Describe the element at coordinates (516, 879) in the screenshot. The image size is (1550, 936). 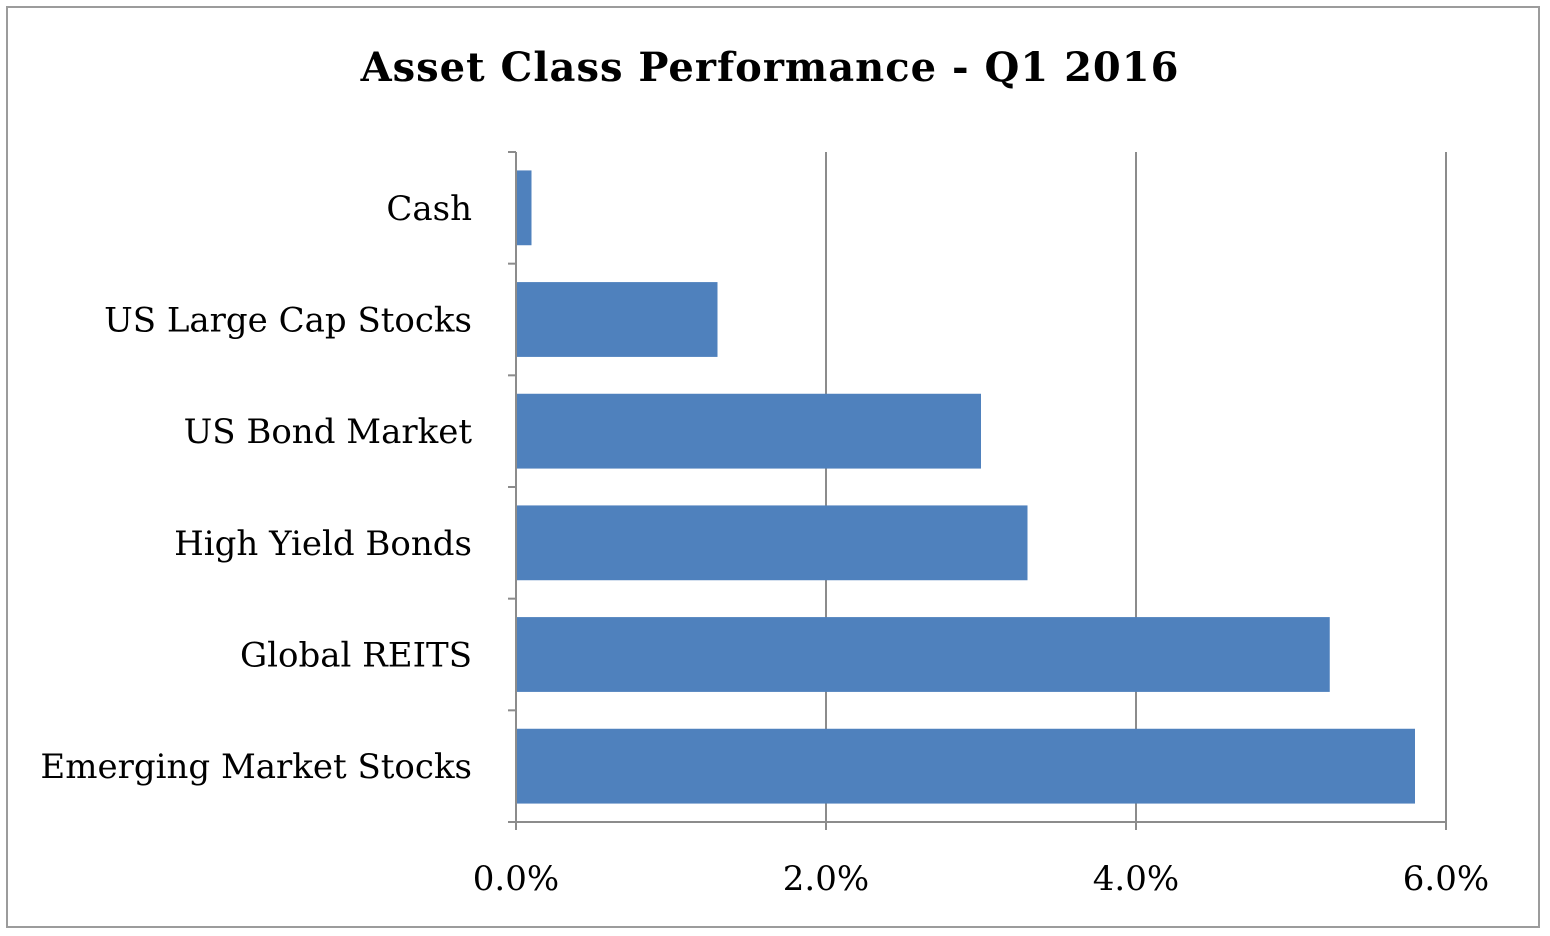
I see `x-tick-label: 0.0%` at that location.